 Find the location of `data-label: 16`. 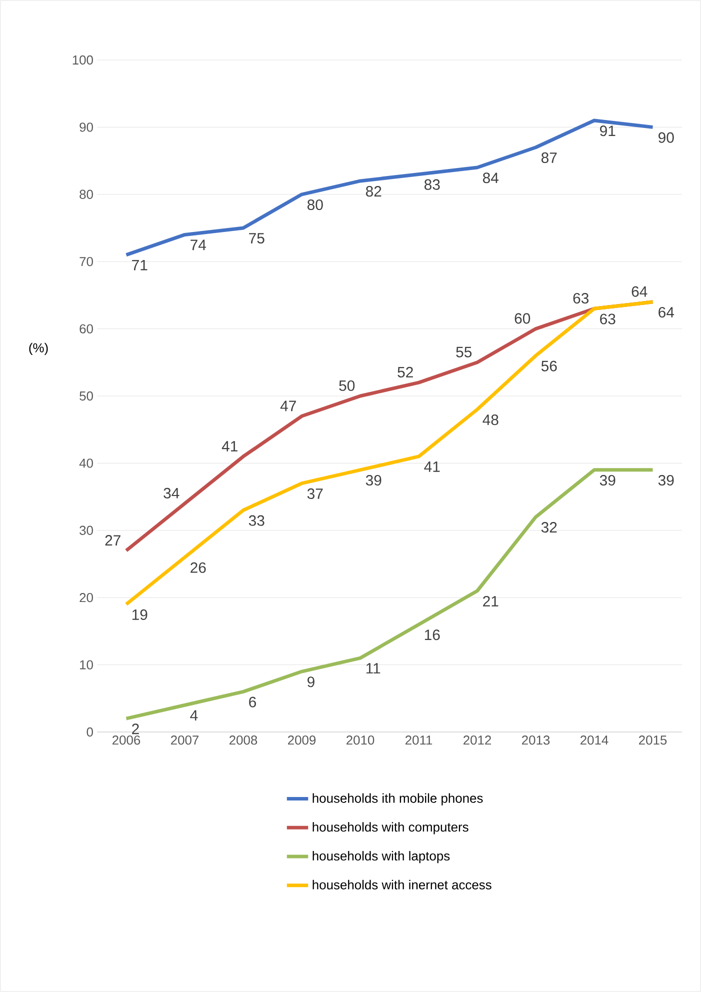

data-label: 16 is located at coordinates (432, 635).